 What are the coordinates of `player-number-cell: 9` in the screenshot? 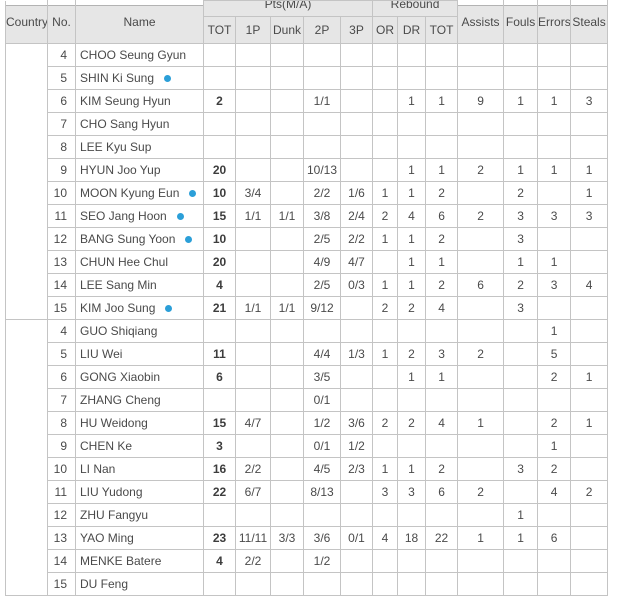 It's located at (61, 170).